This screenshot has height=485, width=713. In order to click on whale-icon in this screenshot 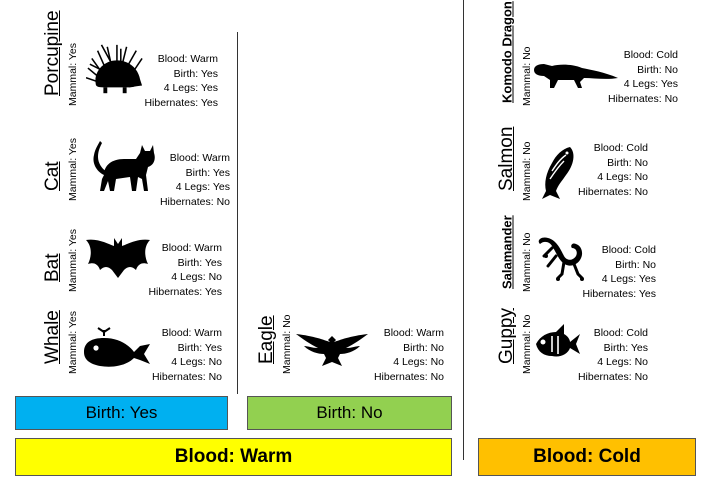, I will do `click(117, 348)`.